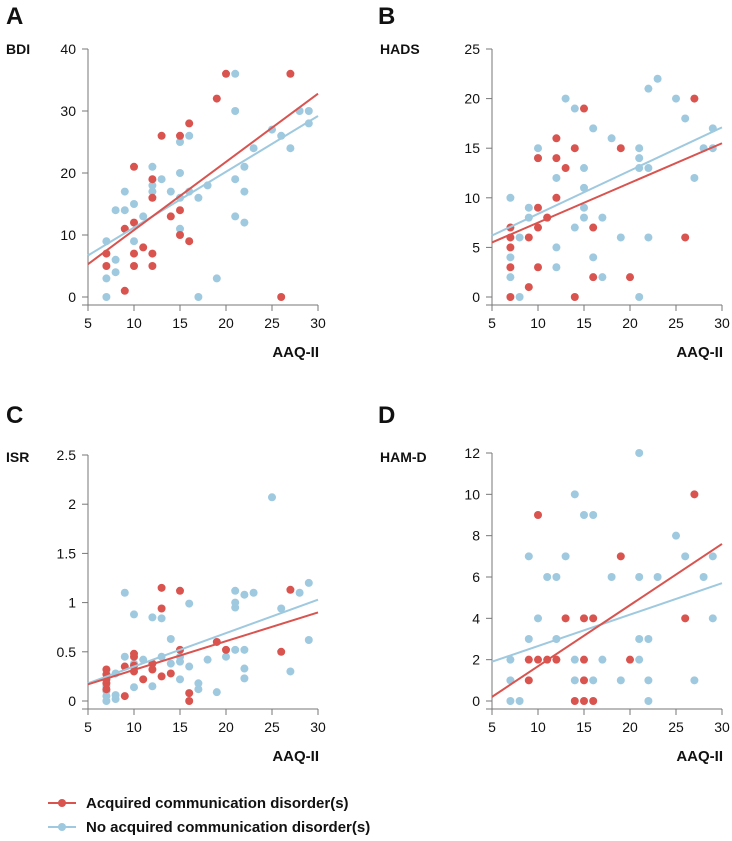  I want to click on y-tick-label-d: 8, so click(476, 536).